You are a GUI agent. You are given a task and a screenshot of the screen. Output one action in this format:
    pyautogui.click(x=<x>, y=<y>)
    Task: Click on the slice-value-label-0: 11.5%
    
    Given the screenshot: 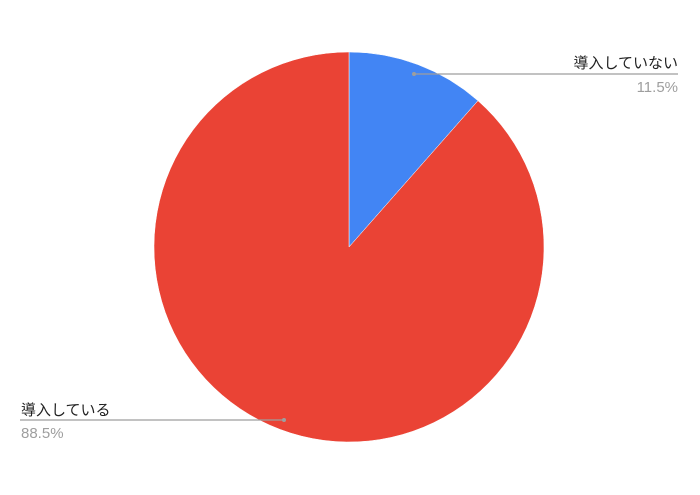 What is the action you would take?
    pyautogui.click(x=657, y=87)
    